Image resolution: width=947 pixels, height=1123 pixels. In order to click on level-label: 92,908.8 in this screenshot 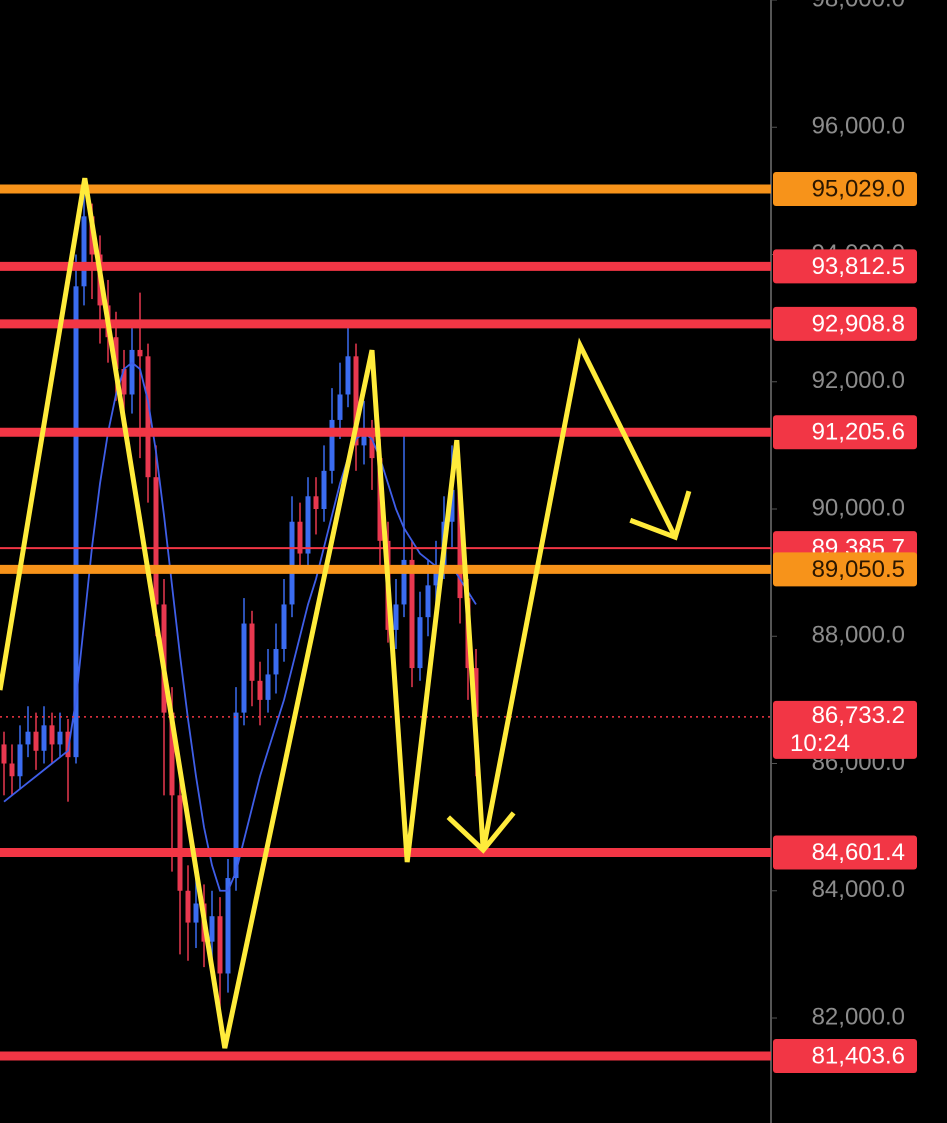, I will do `click(858, 323)`.